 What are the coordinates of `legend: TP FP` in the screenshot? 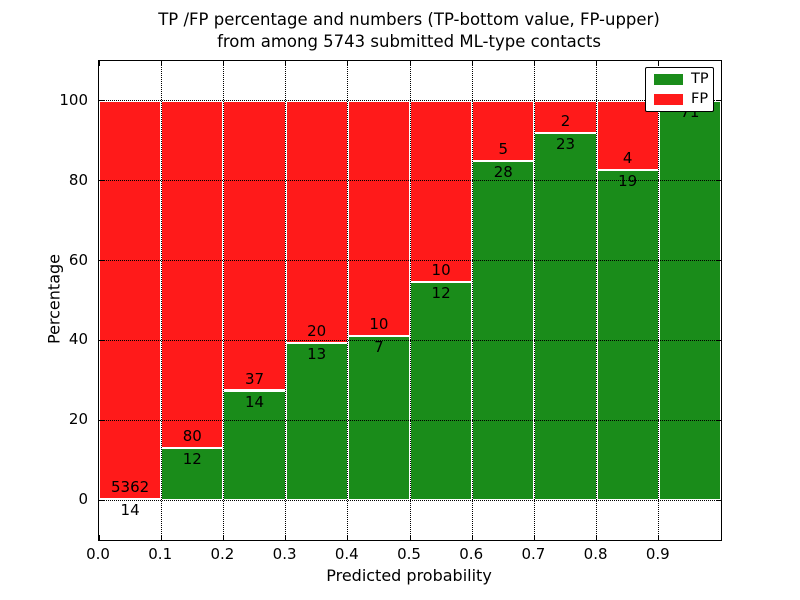 It's located at (679, 89).